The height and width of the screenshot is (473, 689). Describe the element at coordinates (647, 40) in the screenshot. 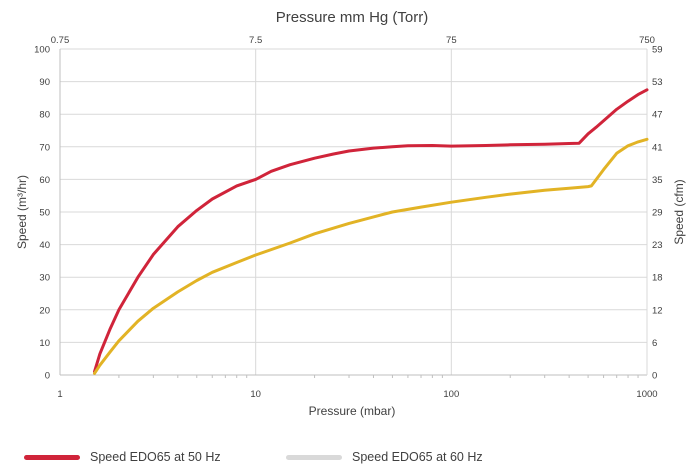

I see `x-tick-label-top: 750` at that location.